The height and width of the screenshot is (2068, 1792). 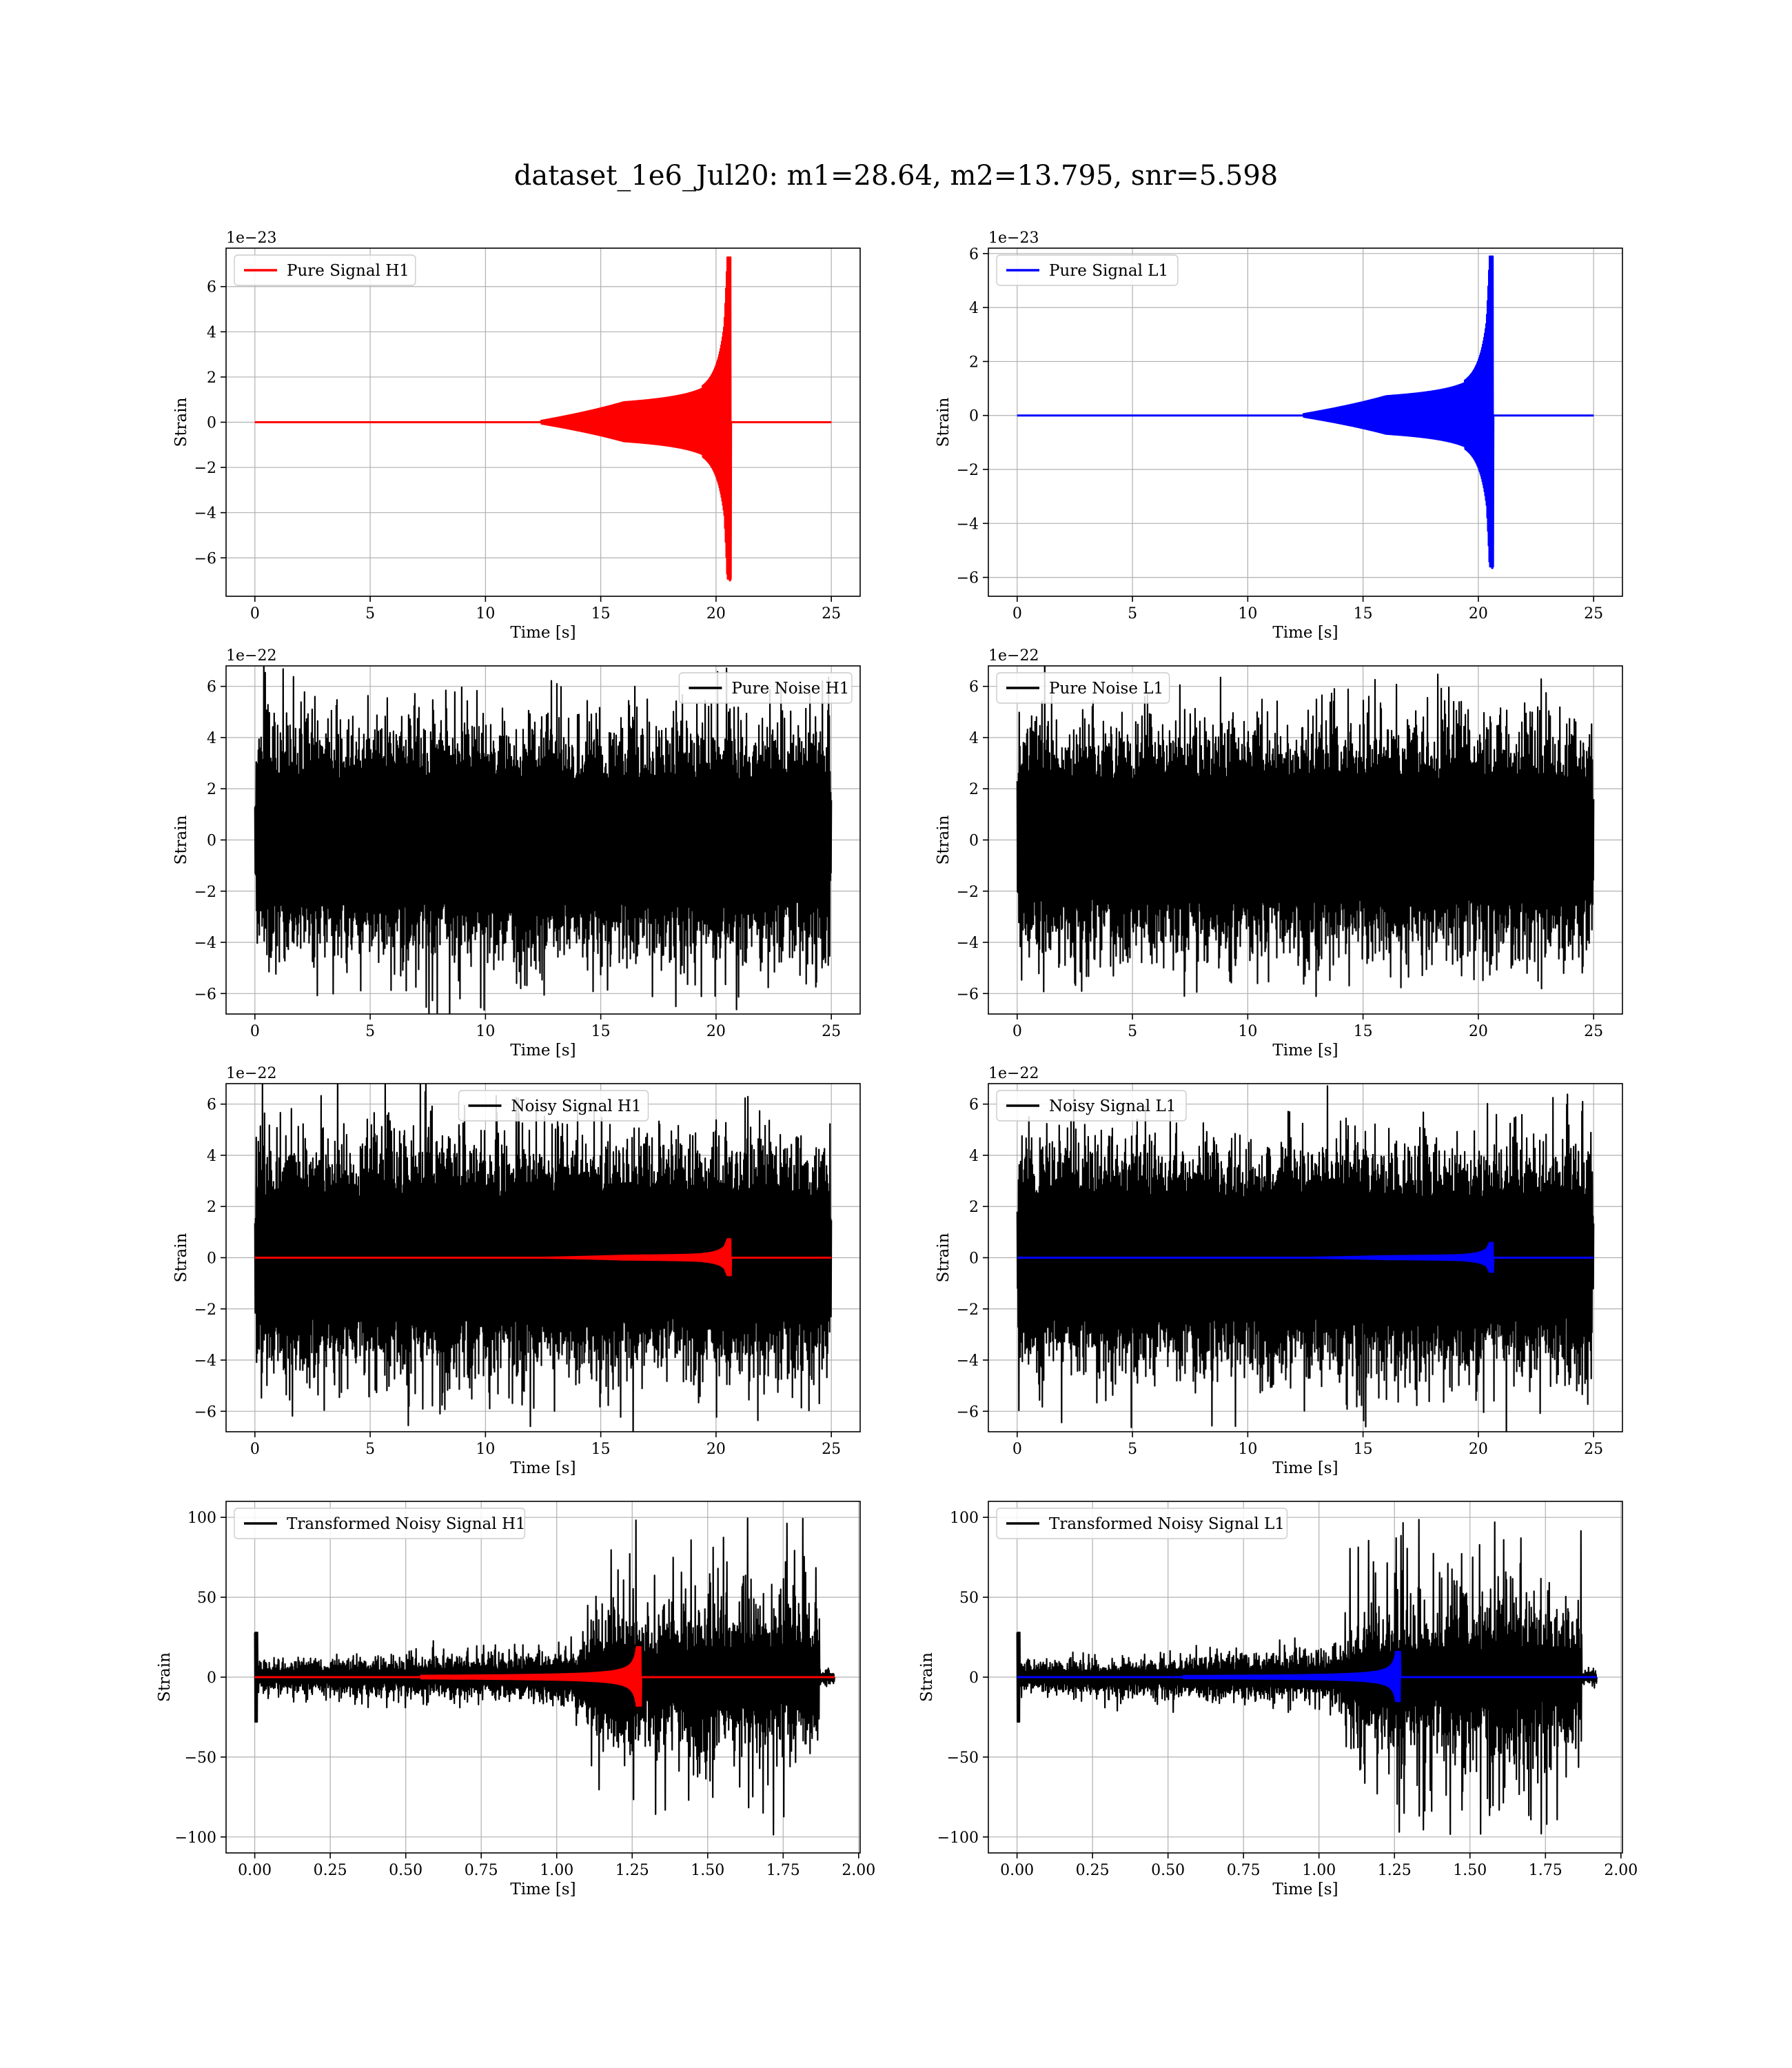 What do you see at coordinates (1093, 1870) in the screenshot?
I see `x-tick-label: 0.25` at bounding box center [1093, 1870].